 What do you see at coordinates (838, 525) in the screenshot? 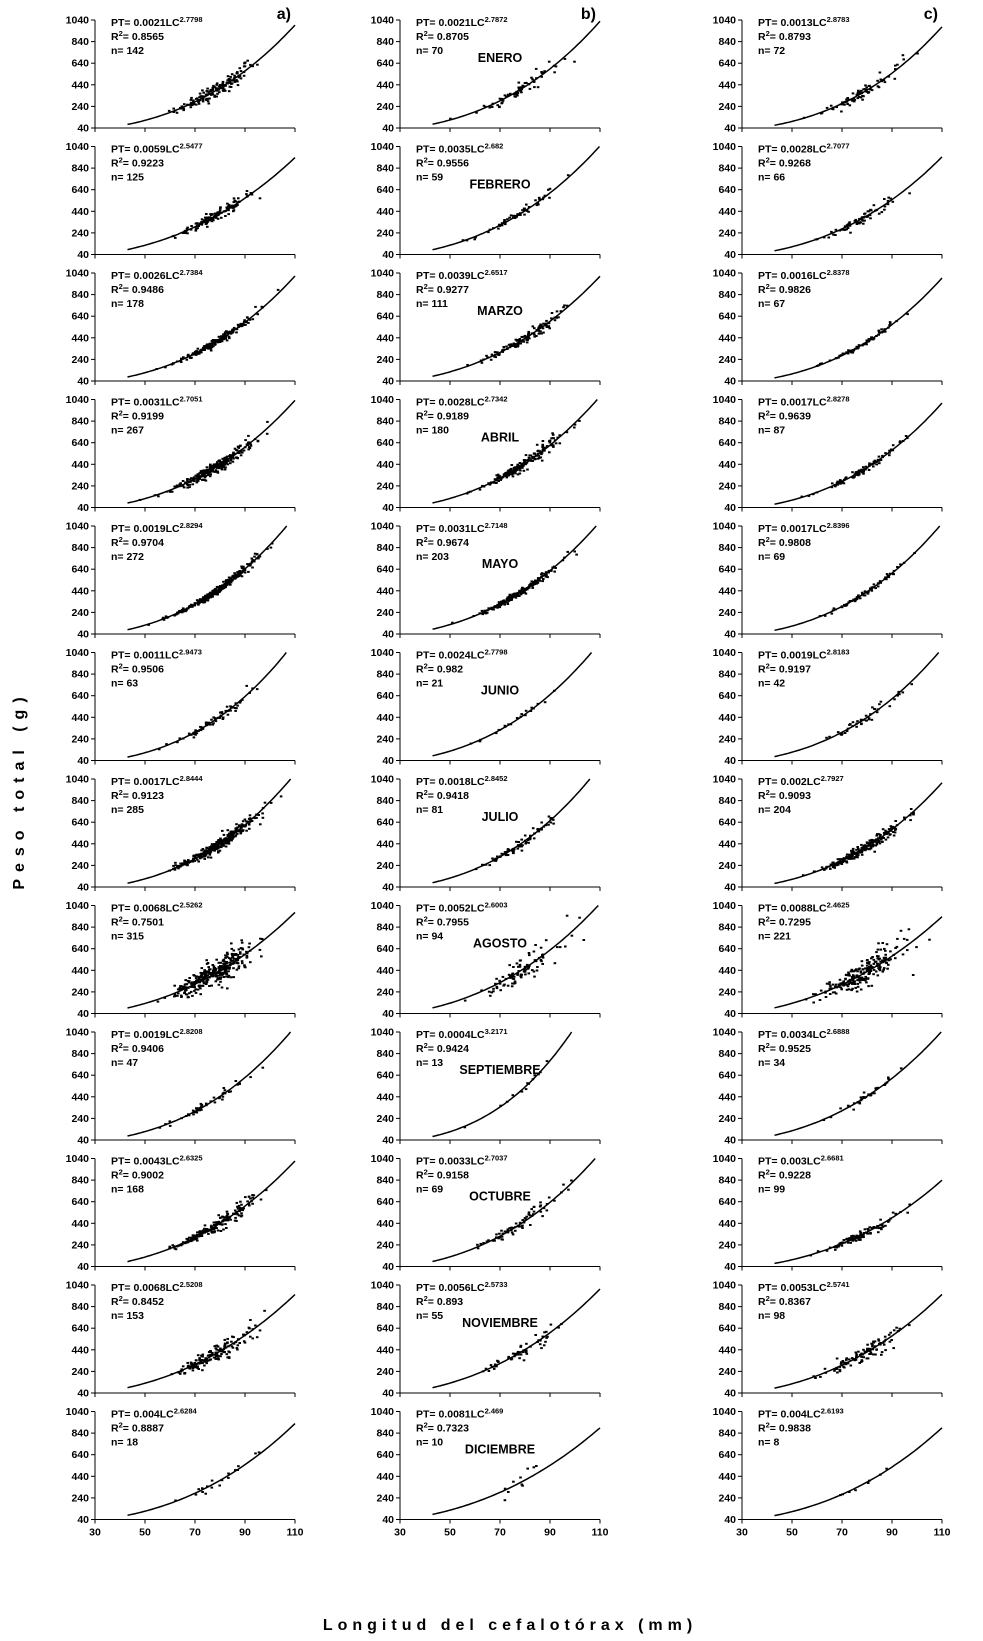
I see `exponent: 2.8396` at bounding box center [838, 525].